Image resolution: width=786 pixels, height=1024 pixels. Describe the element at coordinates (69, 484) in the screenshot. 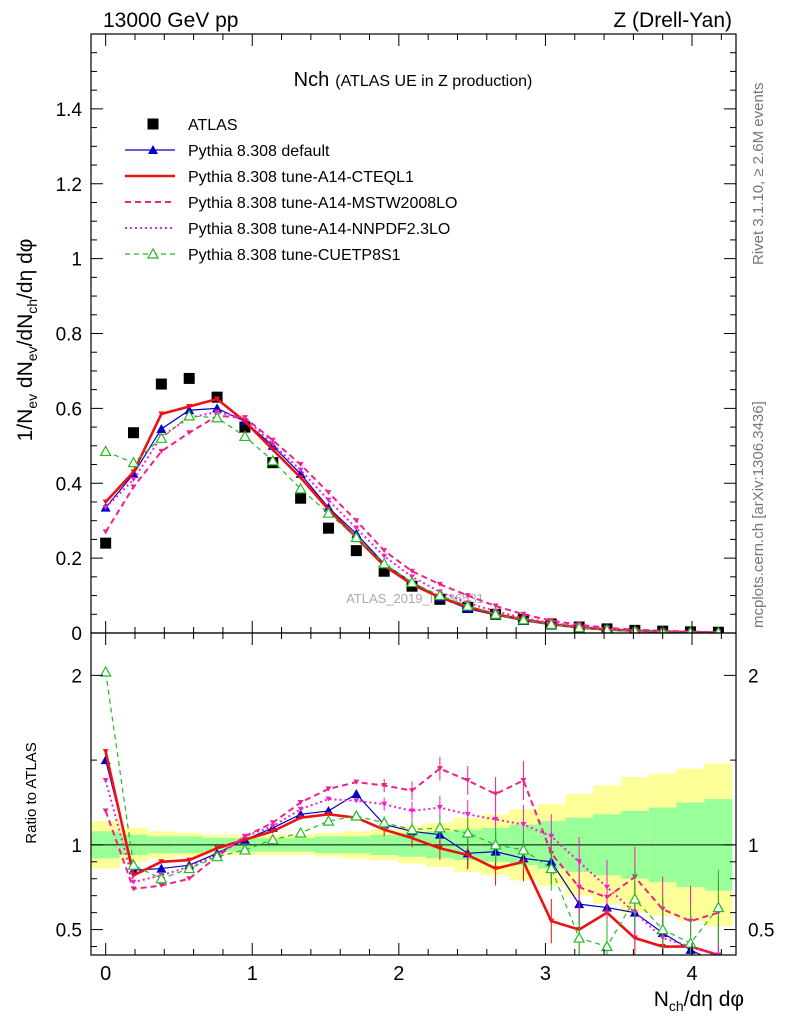

I see `y-tick-label: 0.4` at that location.